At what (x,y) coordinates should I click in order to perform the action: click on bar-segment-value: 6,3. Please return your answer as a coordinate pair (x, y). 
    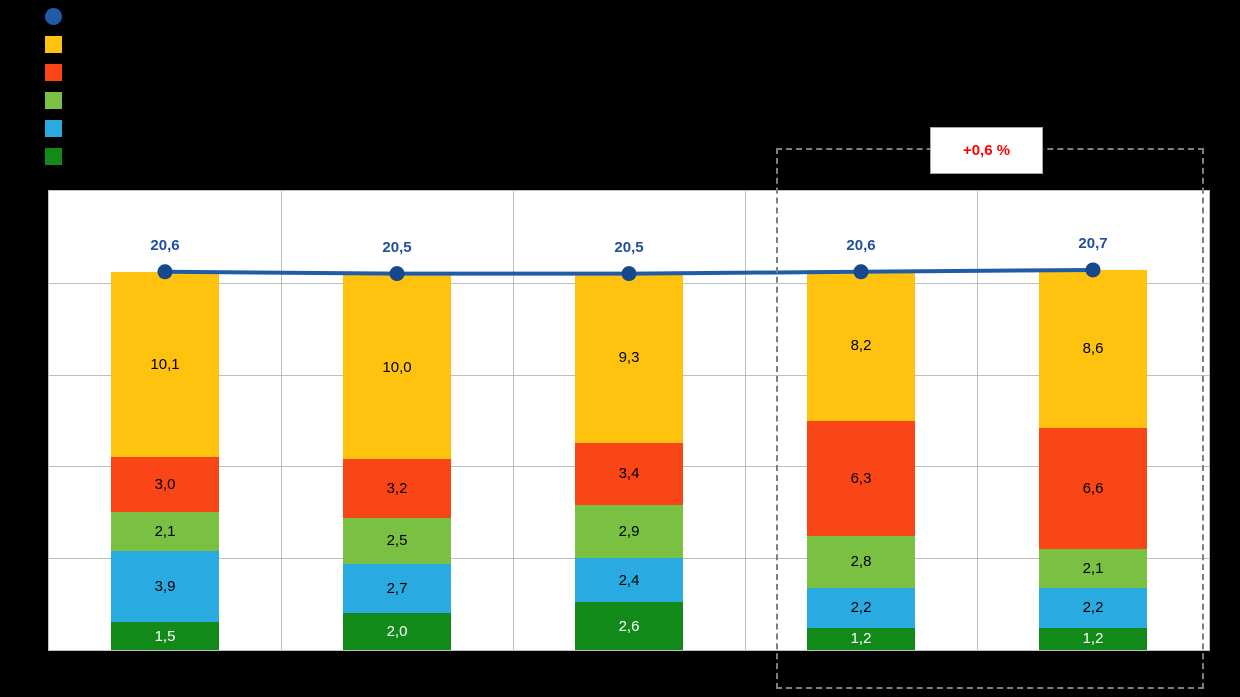
    Looking at the image, I should click on (861, 478).